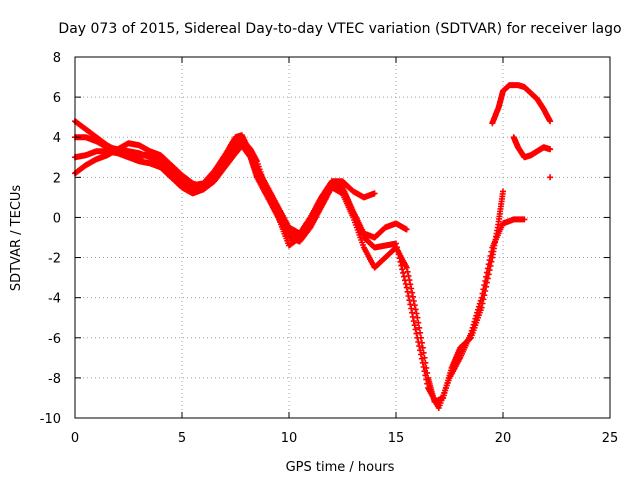 This screenshot has height=480, width=640. What do you see at coordinates (289, 438) in the screenshot?
I see `x-tick-label: 10` at bounding box center [289, 438].